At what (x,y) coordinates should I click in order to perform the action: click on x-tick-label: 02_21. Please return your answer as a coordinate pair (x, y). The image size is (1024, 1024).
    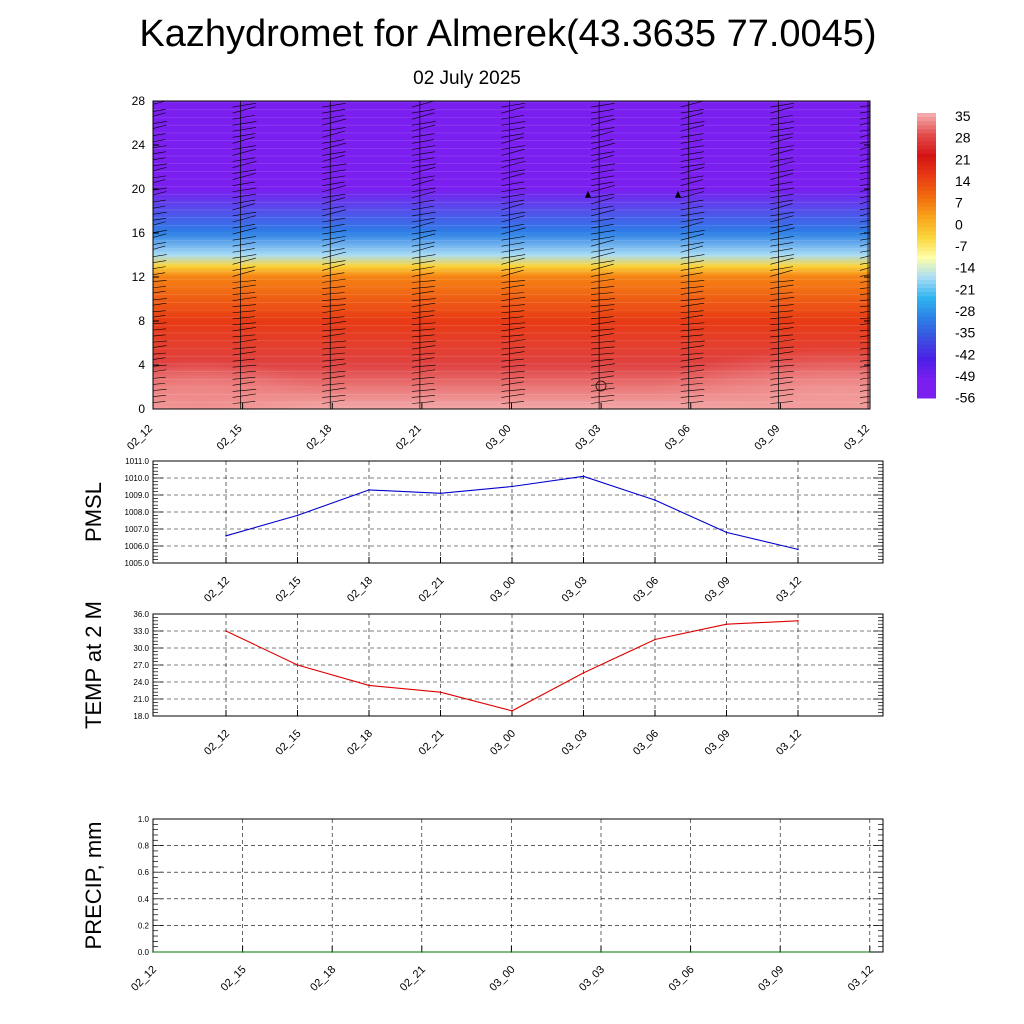
    Looking at the image, I should click on (413, 979).